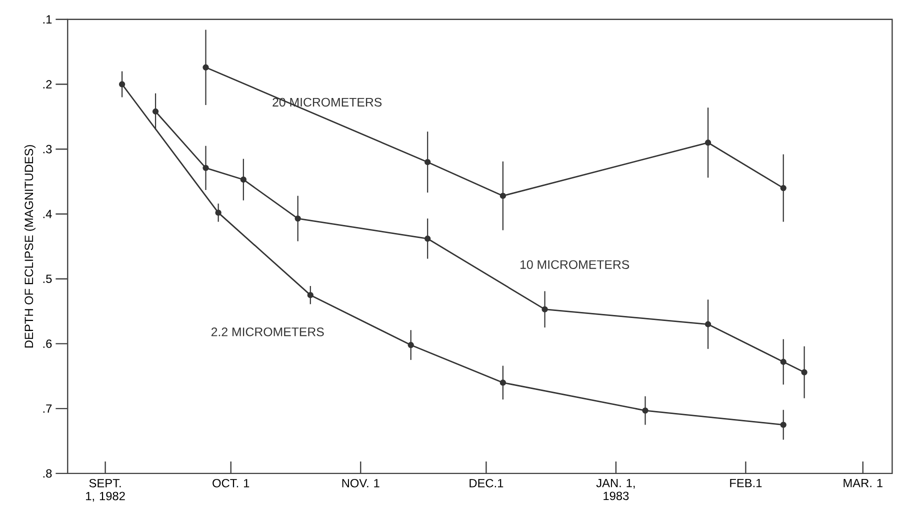 This screenshot has height=517, width=899. Describe the element at coordinates (575, 264) in the screenshot. I see `series-label: 10 MICROMETERS` at that location.